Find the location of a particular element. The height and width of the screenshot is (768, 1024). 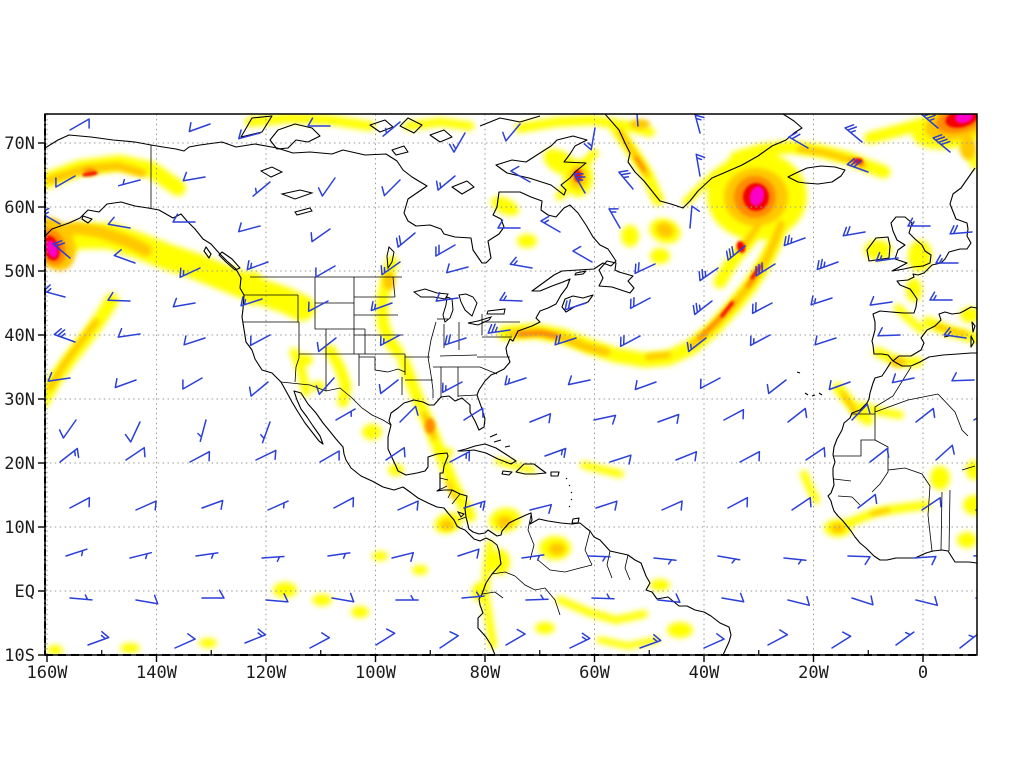

lon-label: 80W is located at coordinates (485, 673).